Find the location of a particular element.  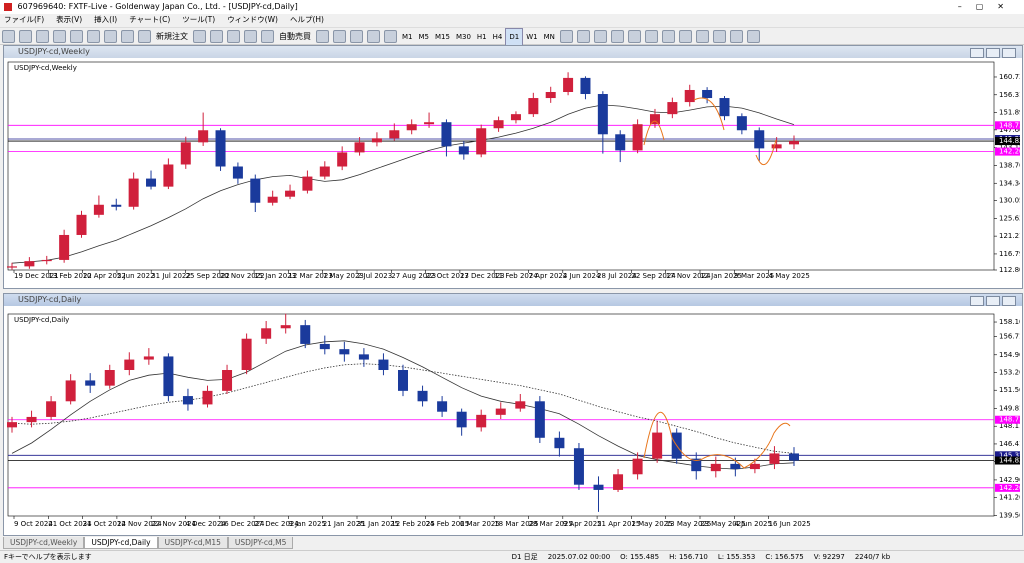

menu-item: ヘルプ(H) is located at coordinates (306, 19).